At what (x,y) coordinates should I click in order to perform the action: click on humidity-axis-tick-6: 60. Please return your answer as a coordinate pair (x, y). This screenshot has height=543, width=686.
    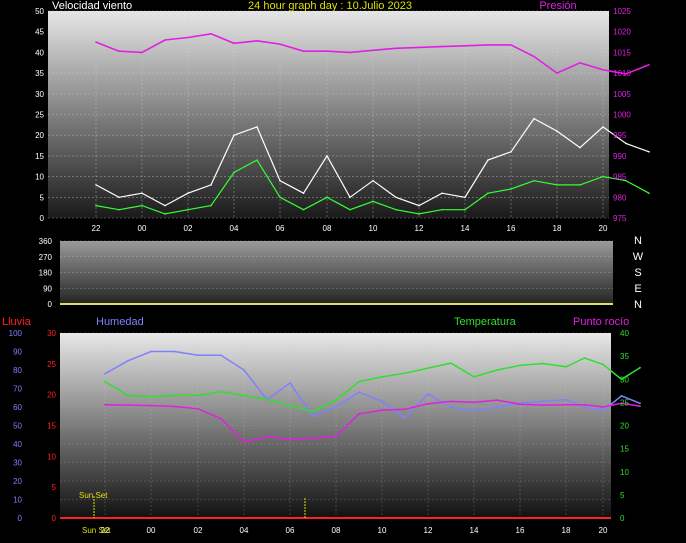
    Looking at the image, I should click on (17, 407).